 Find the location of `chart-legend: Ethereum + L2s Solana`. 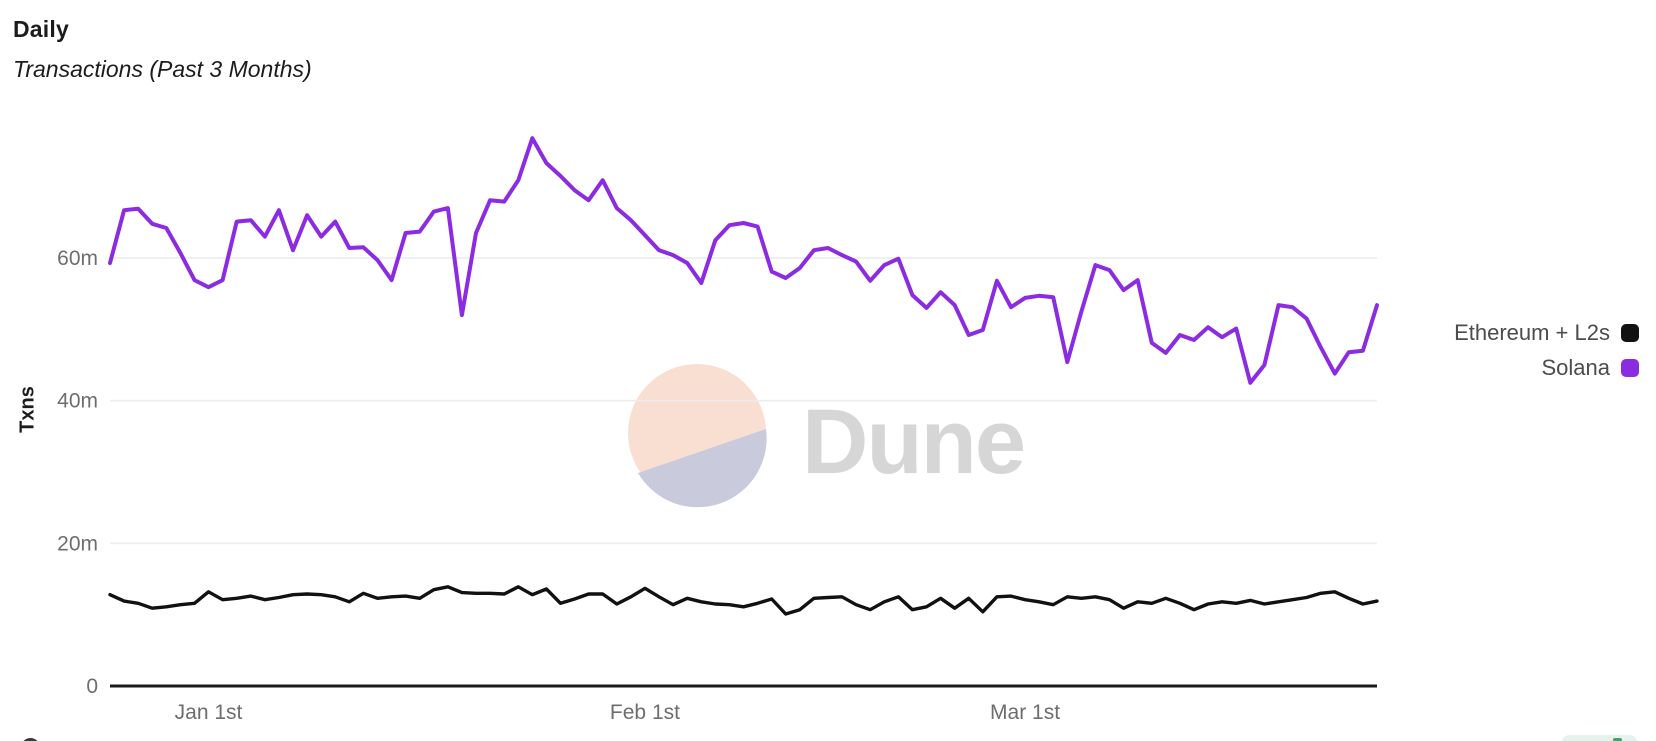

chart-legend: Ethereum + L2s Solana is located at coordinates (1546, 350).